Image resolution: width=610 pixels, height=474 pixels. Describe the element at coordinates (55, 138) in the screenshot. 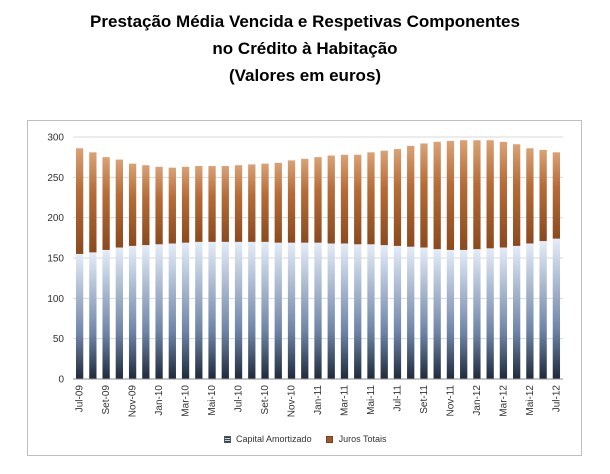

I see `y-tick-label: 300` at that location.